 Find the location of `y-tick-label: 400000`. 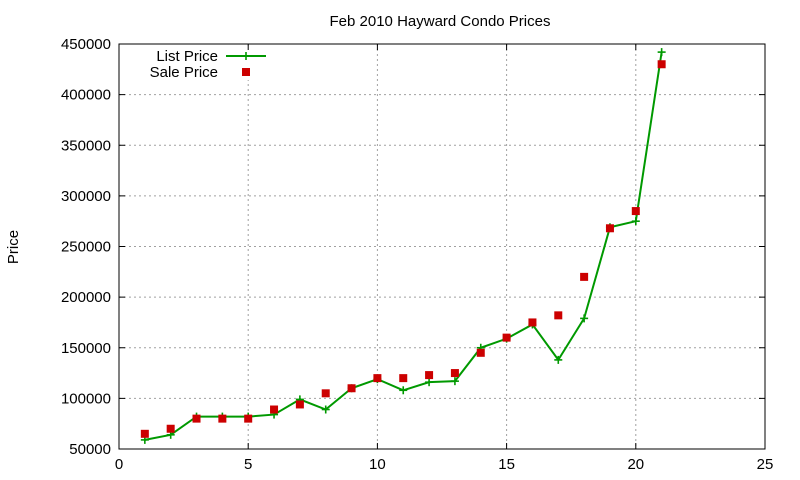

y-tick-label: 400000 is located at coordinates (86, 95).